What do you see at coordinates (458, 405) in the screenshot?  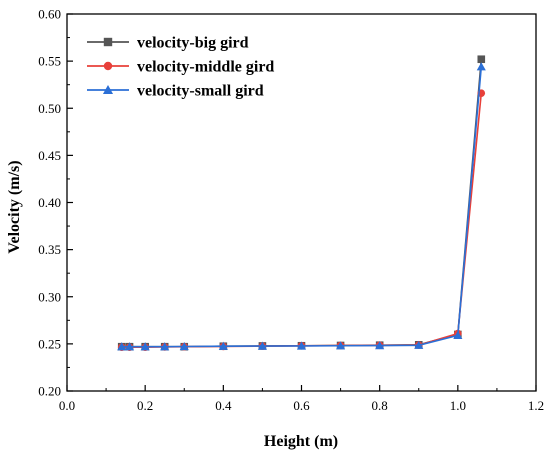 I see `x-tick-label: 1.0` at bounding box center [458, 405].